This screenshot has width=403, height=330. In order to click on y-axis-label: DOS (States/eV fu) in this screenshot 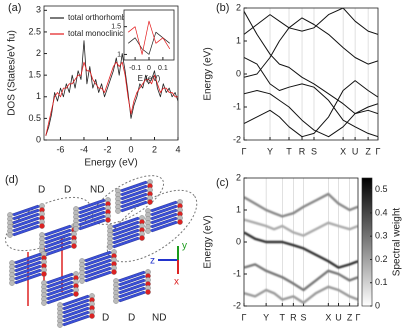, I will do `click(12, 73)`.